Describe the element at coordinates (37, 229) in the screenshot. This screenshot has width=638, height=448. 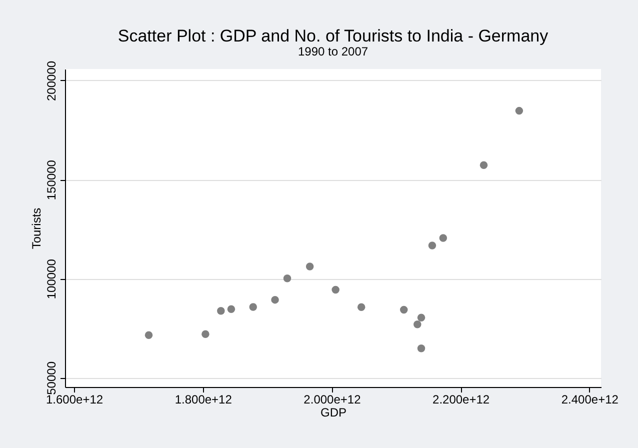
I see `y-axis-title: Tourists` at that location.